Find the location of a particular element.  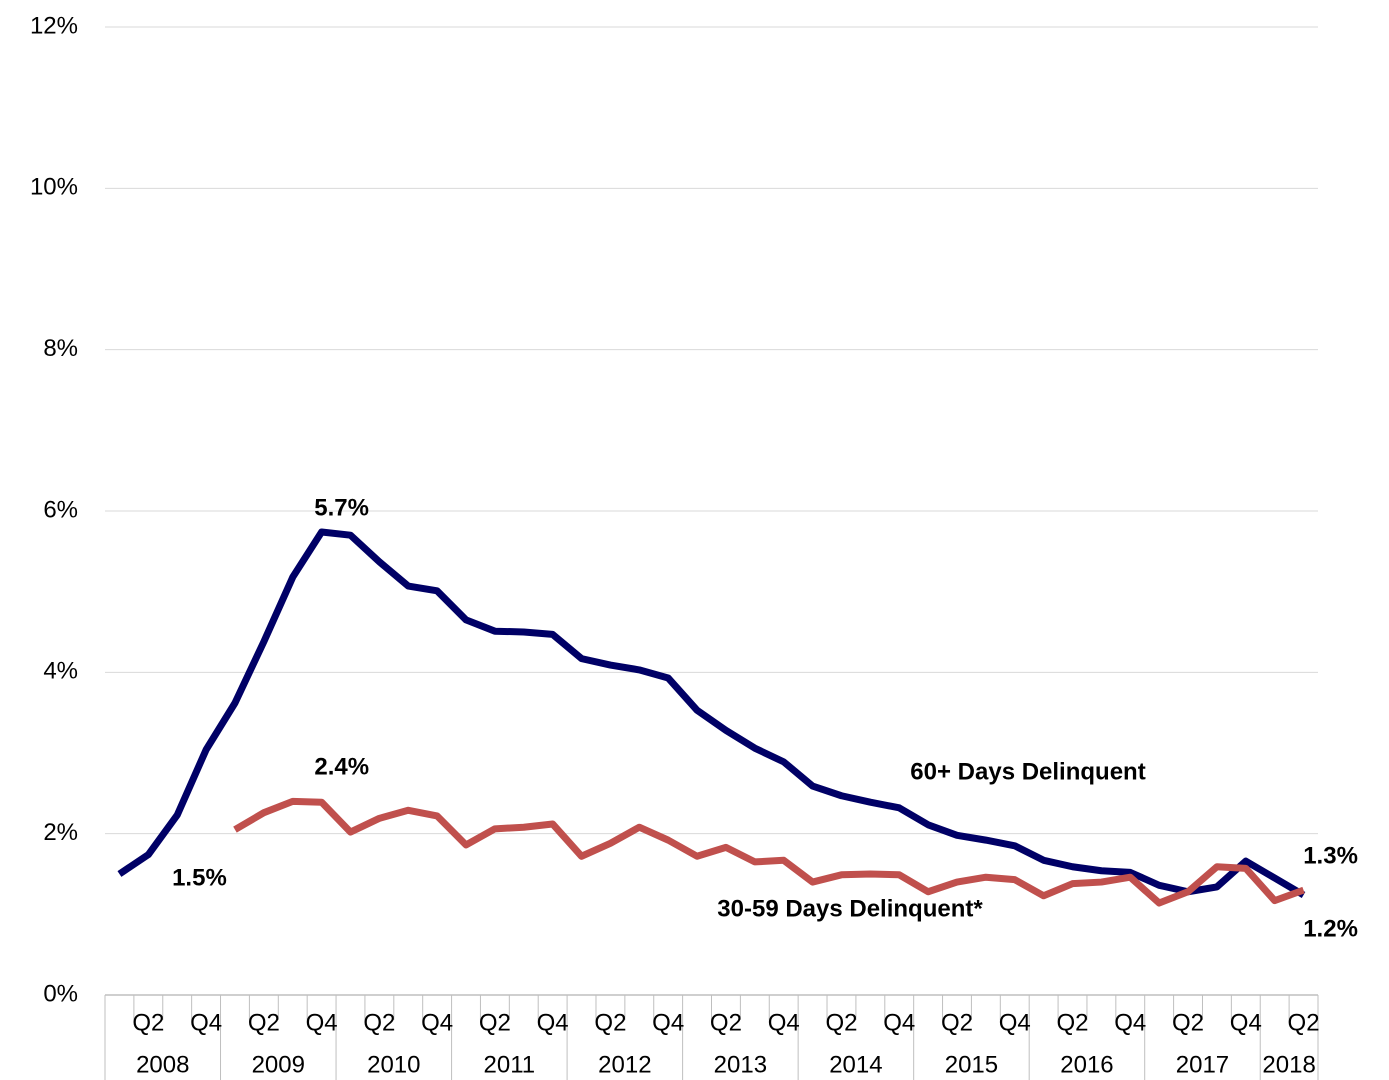

data-label: 1.5% is located at coordinates (199, 877).